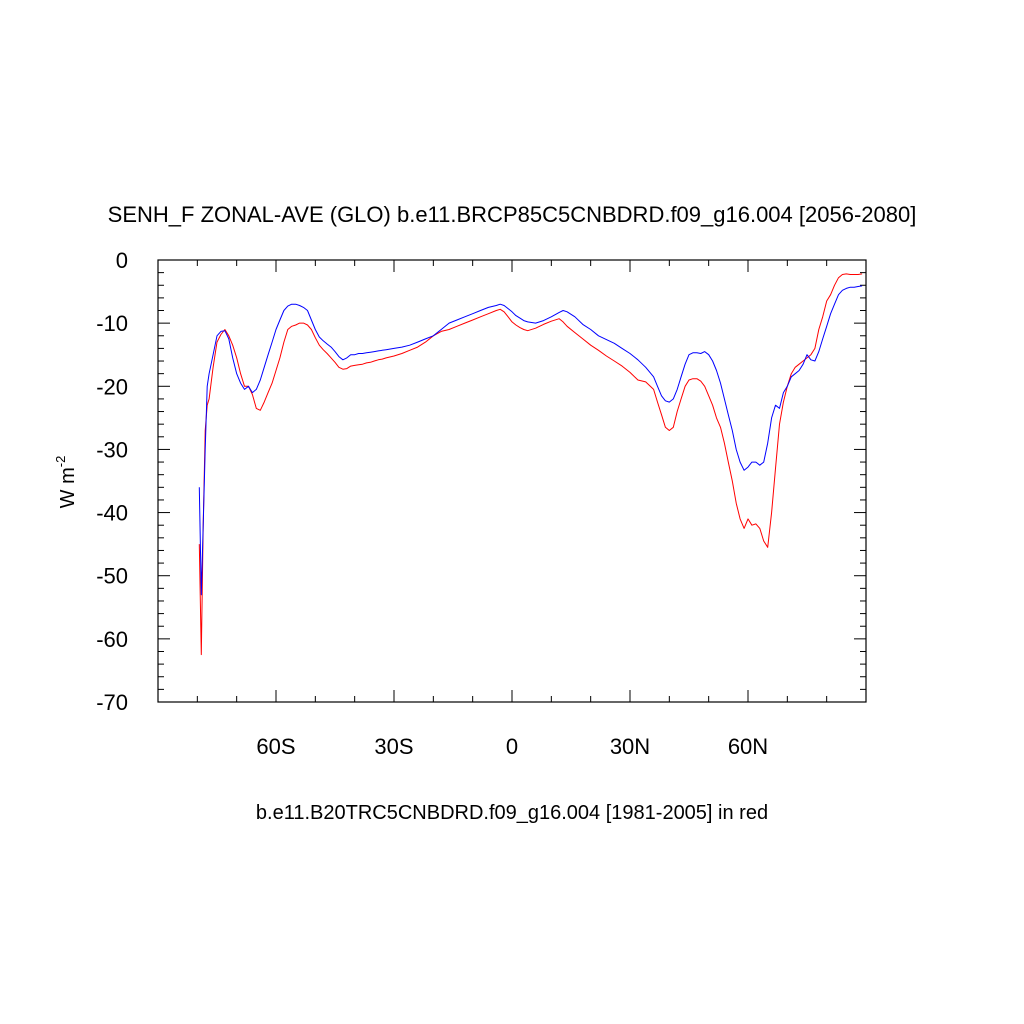 The width and height of the screenshot is (1024, 1024). Describe the element at coordinates (748, 746) in the screenshot. I see `x-tick-label: 60N` at that location.